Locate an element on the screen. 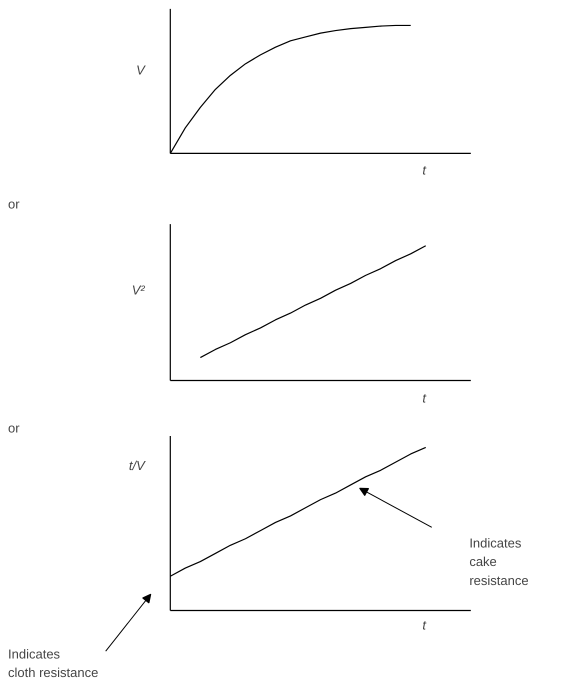 This screenshot has height=693, width=571. y-axis-title: V is located at coordinates (141, 70).